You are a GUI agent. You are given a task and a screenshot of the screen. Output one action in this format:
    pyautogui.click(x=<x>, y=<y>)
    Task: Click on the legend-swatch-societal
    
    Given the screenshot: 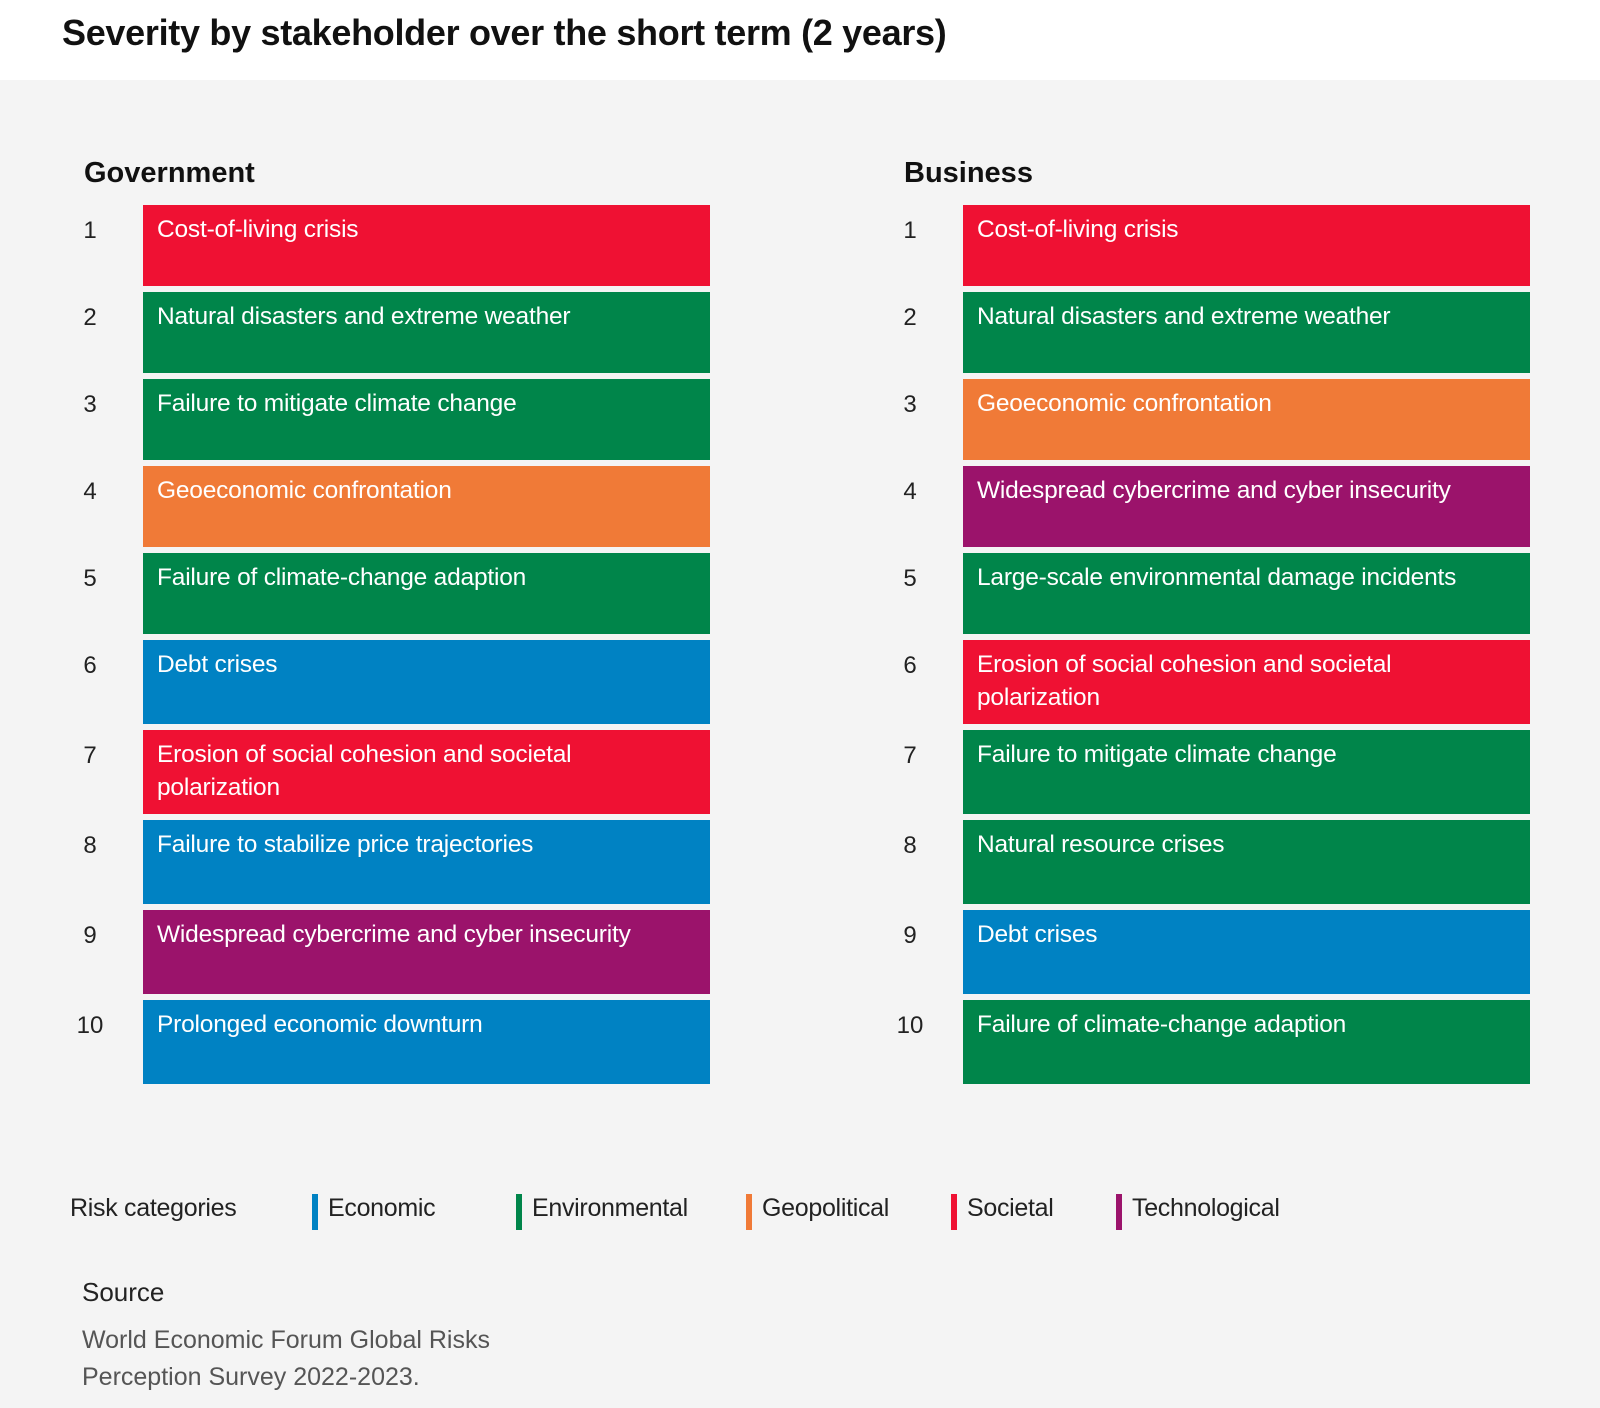 What is the action you would take?
    pyautogui.click(x=954, y=1212)
    